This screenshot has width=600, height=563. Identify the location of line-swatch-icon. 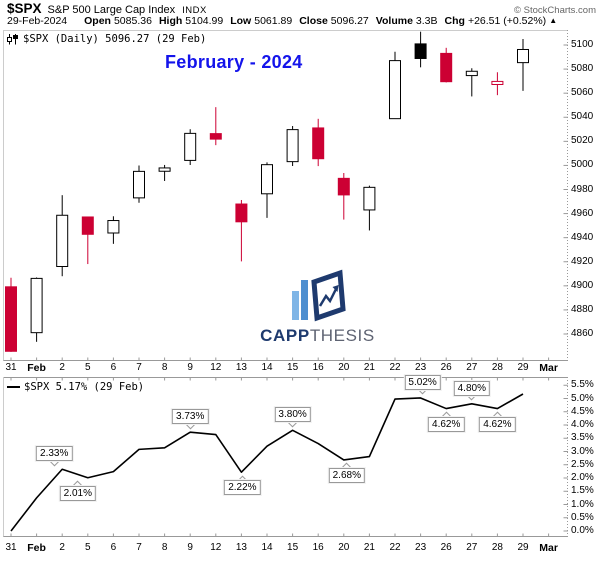
(13, 387).